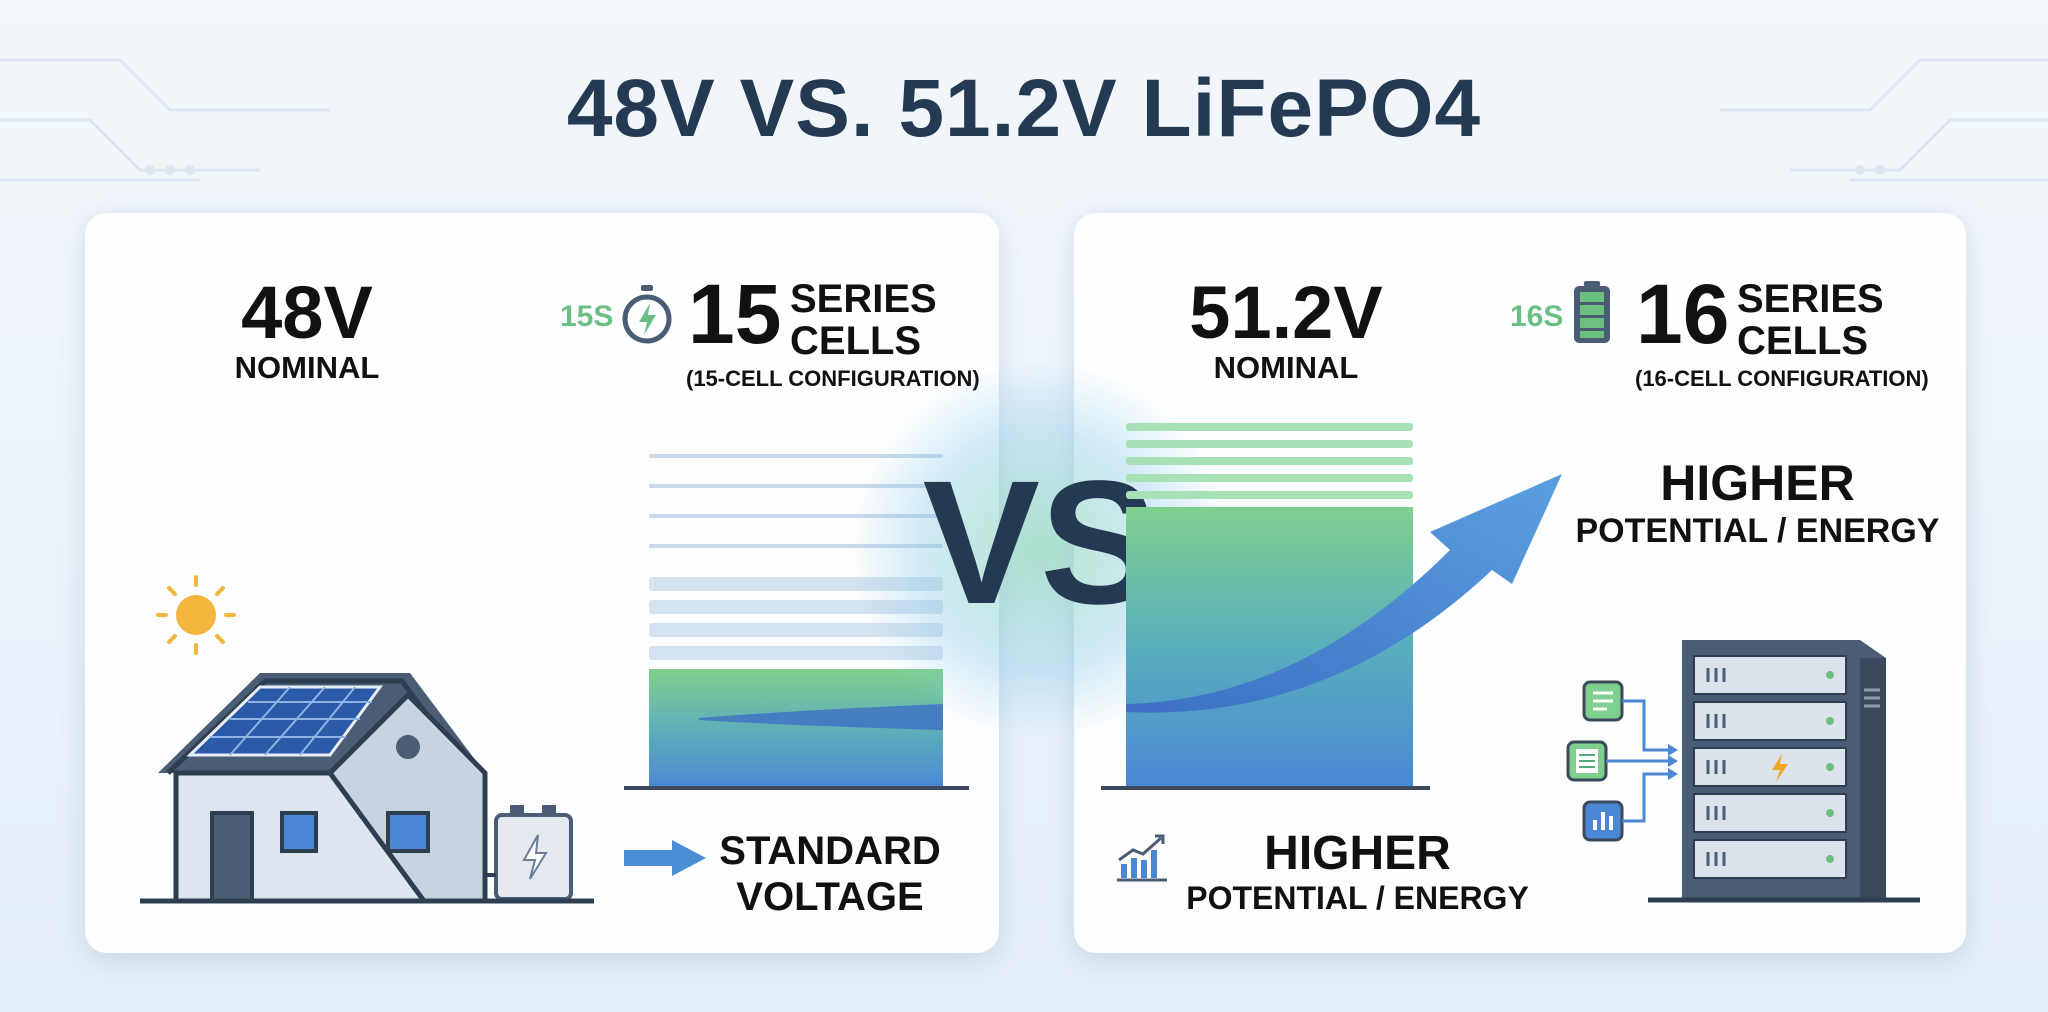  What do you see at coordinates (1040, 543) in the screenshot?
I see `vs-label: VS` at bounding box center [1040, 543].